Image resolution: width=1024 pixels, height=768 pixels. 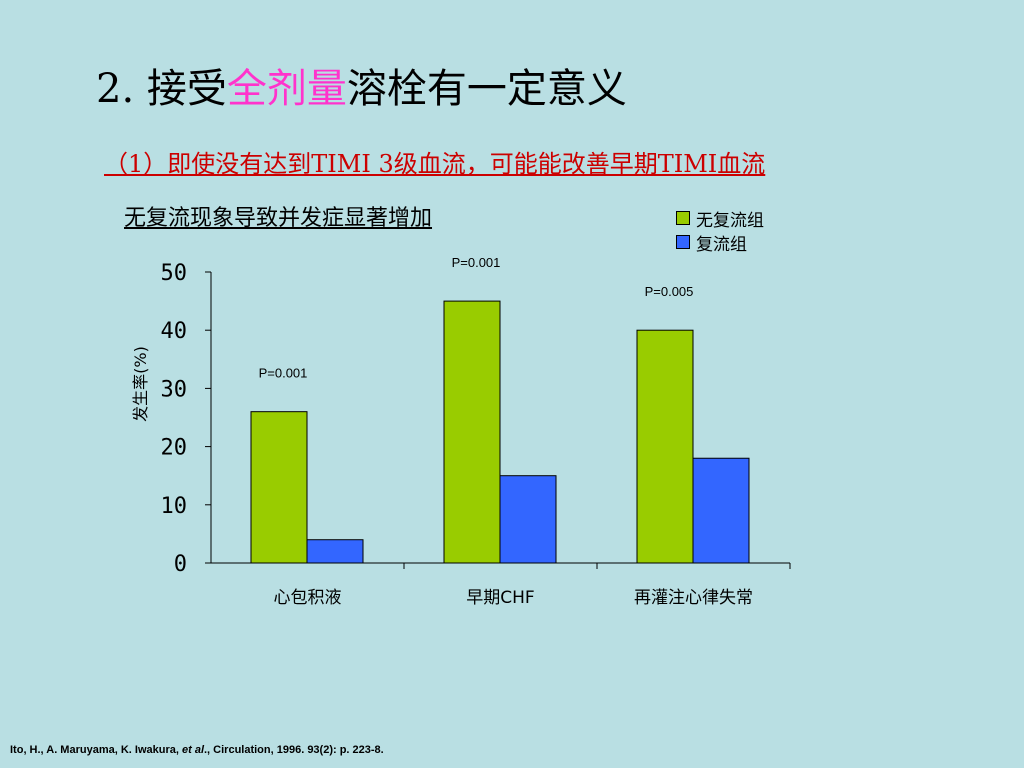 I want to click on chart-heading: 无复流现象导致并发症显著增加, so click(x=278, y=218).